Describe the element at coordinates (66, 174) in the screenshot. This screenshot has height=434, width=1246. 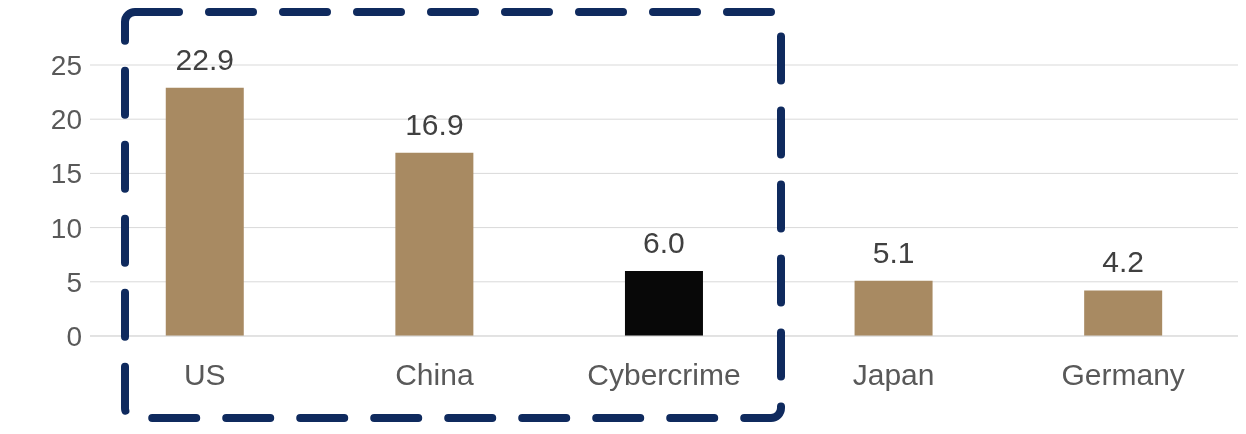
I see `y-tick-label: 15` at that location.